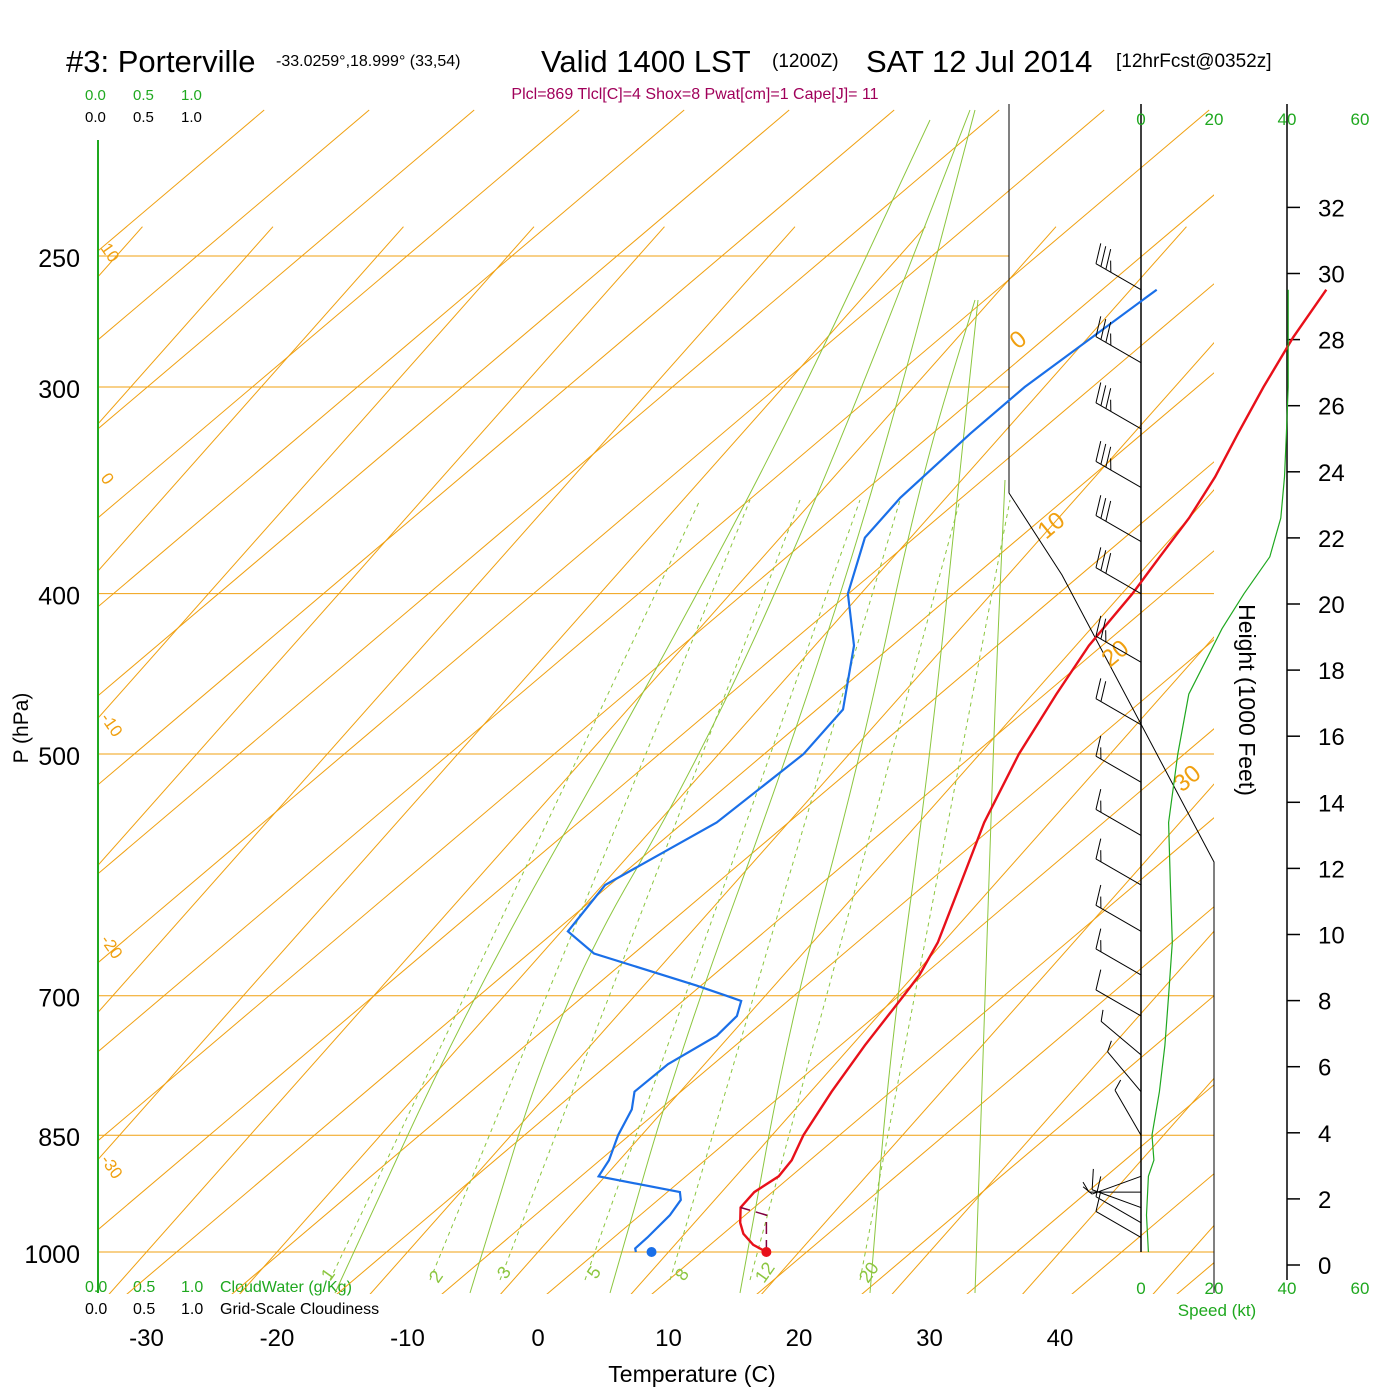  What do you see at coordinates (59, 390) in the screenshot?
I see `pressure-tick-label: 300` at bounding box center [59, 390].